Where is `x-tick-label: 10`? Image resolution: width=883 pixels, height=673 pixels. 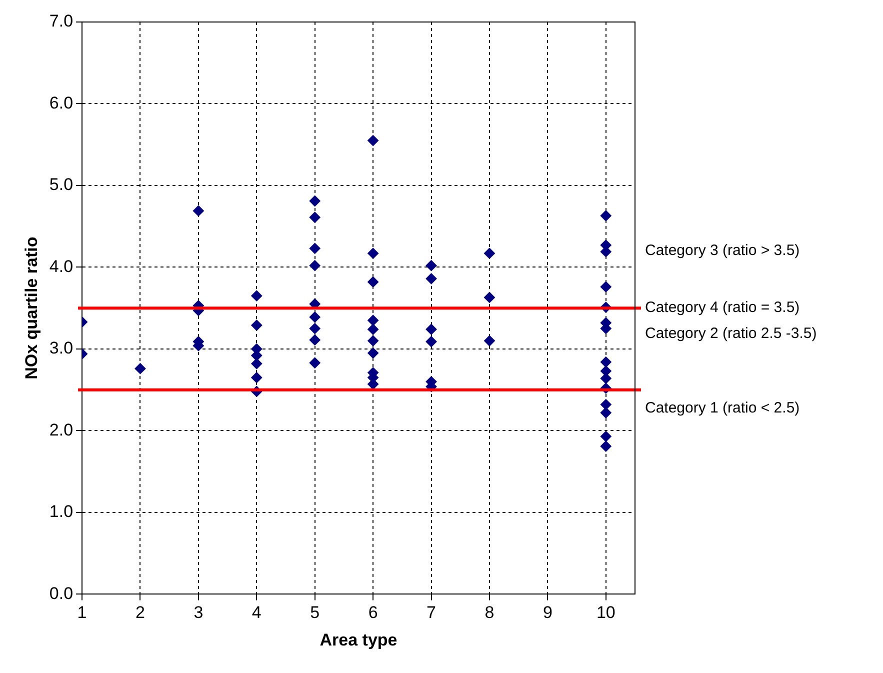
x-tick-label: 10 is located at coordinates (606, 612).